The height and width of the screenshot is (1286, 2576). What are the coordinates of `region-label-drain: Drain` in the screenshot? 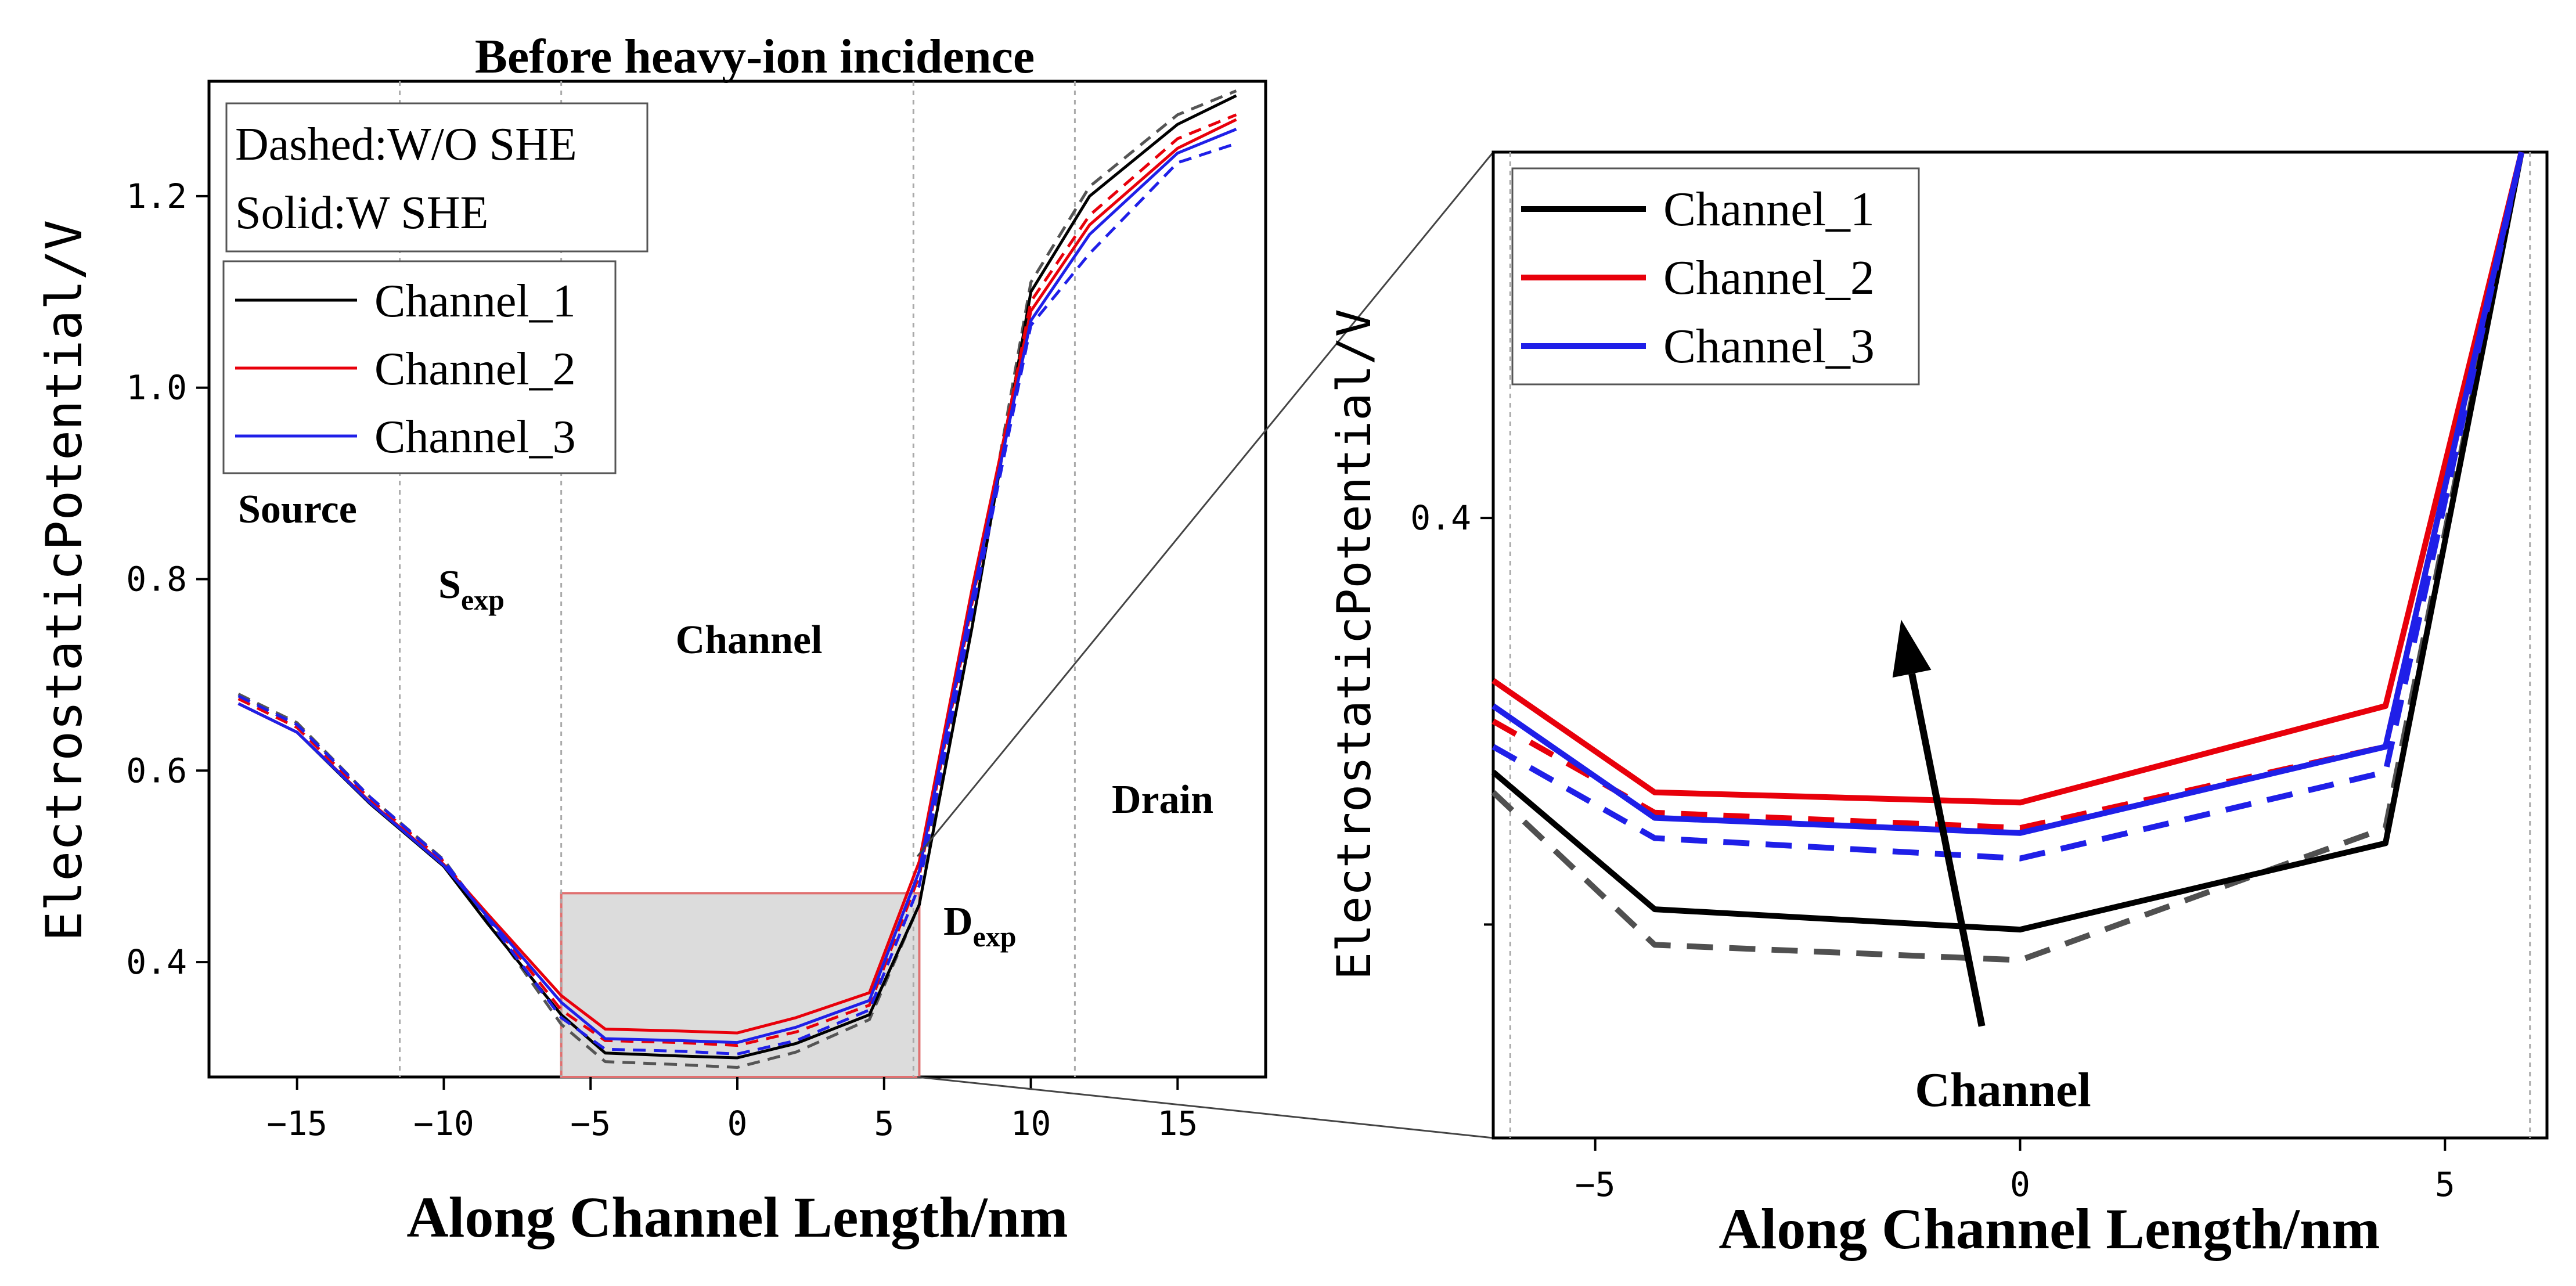 It's located at (1162, 799).